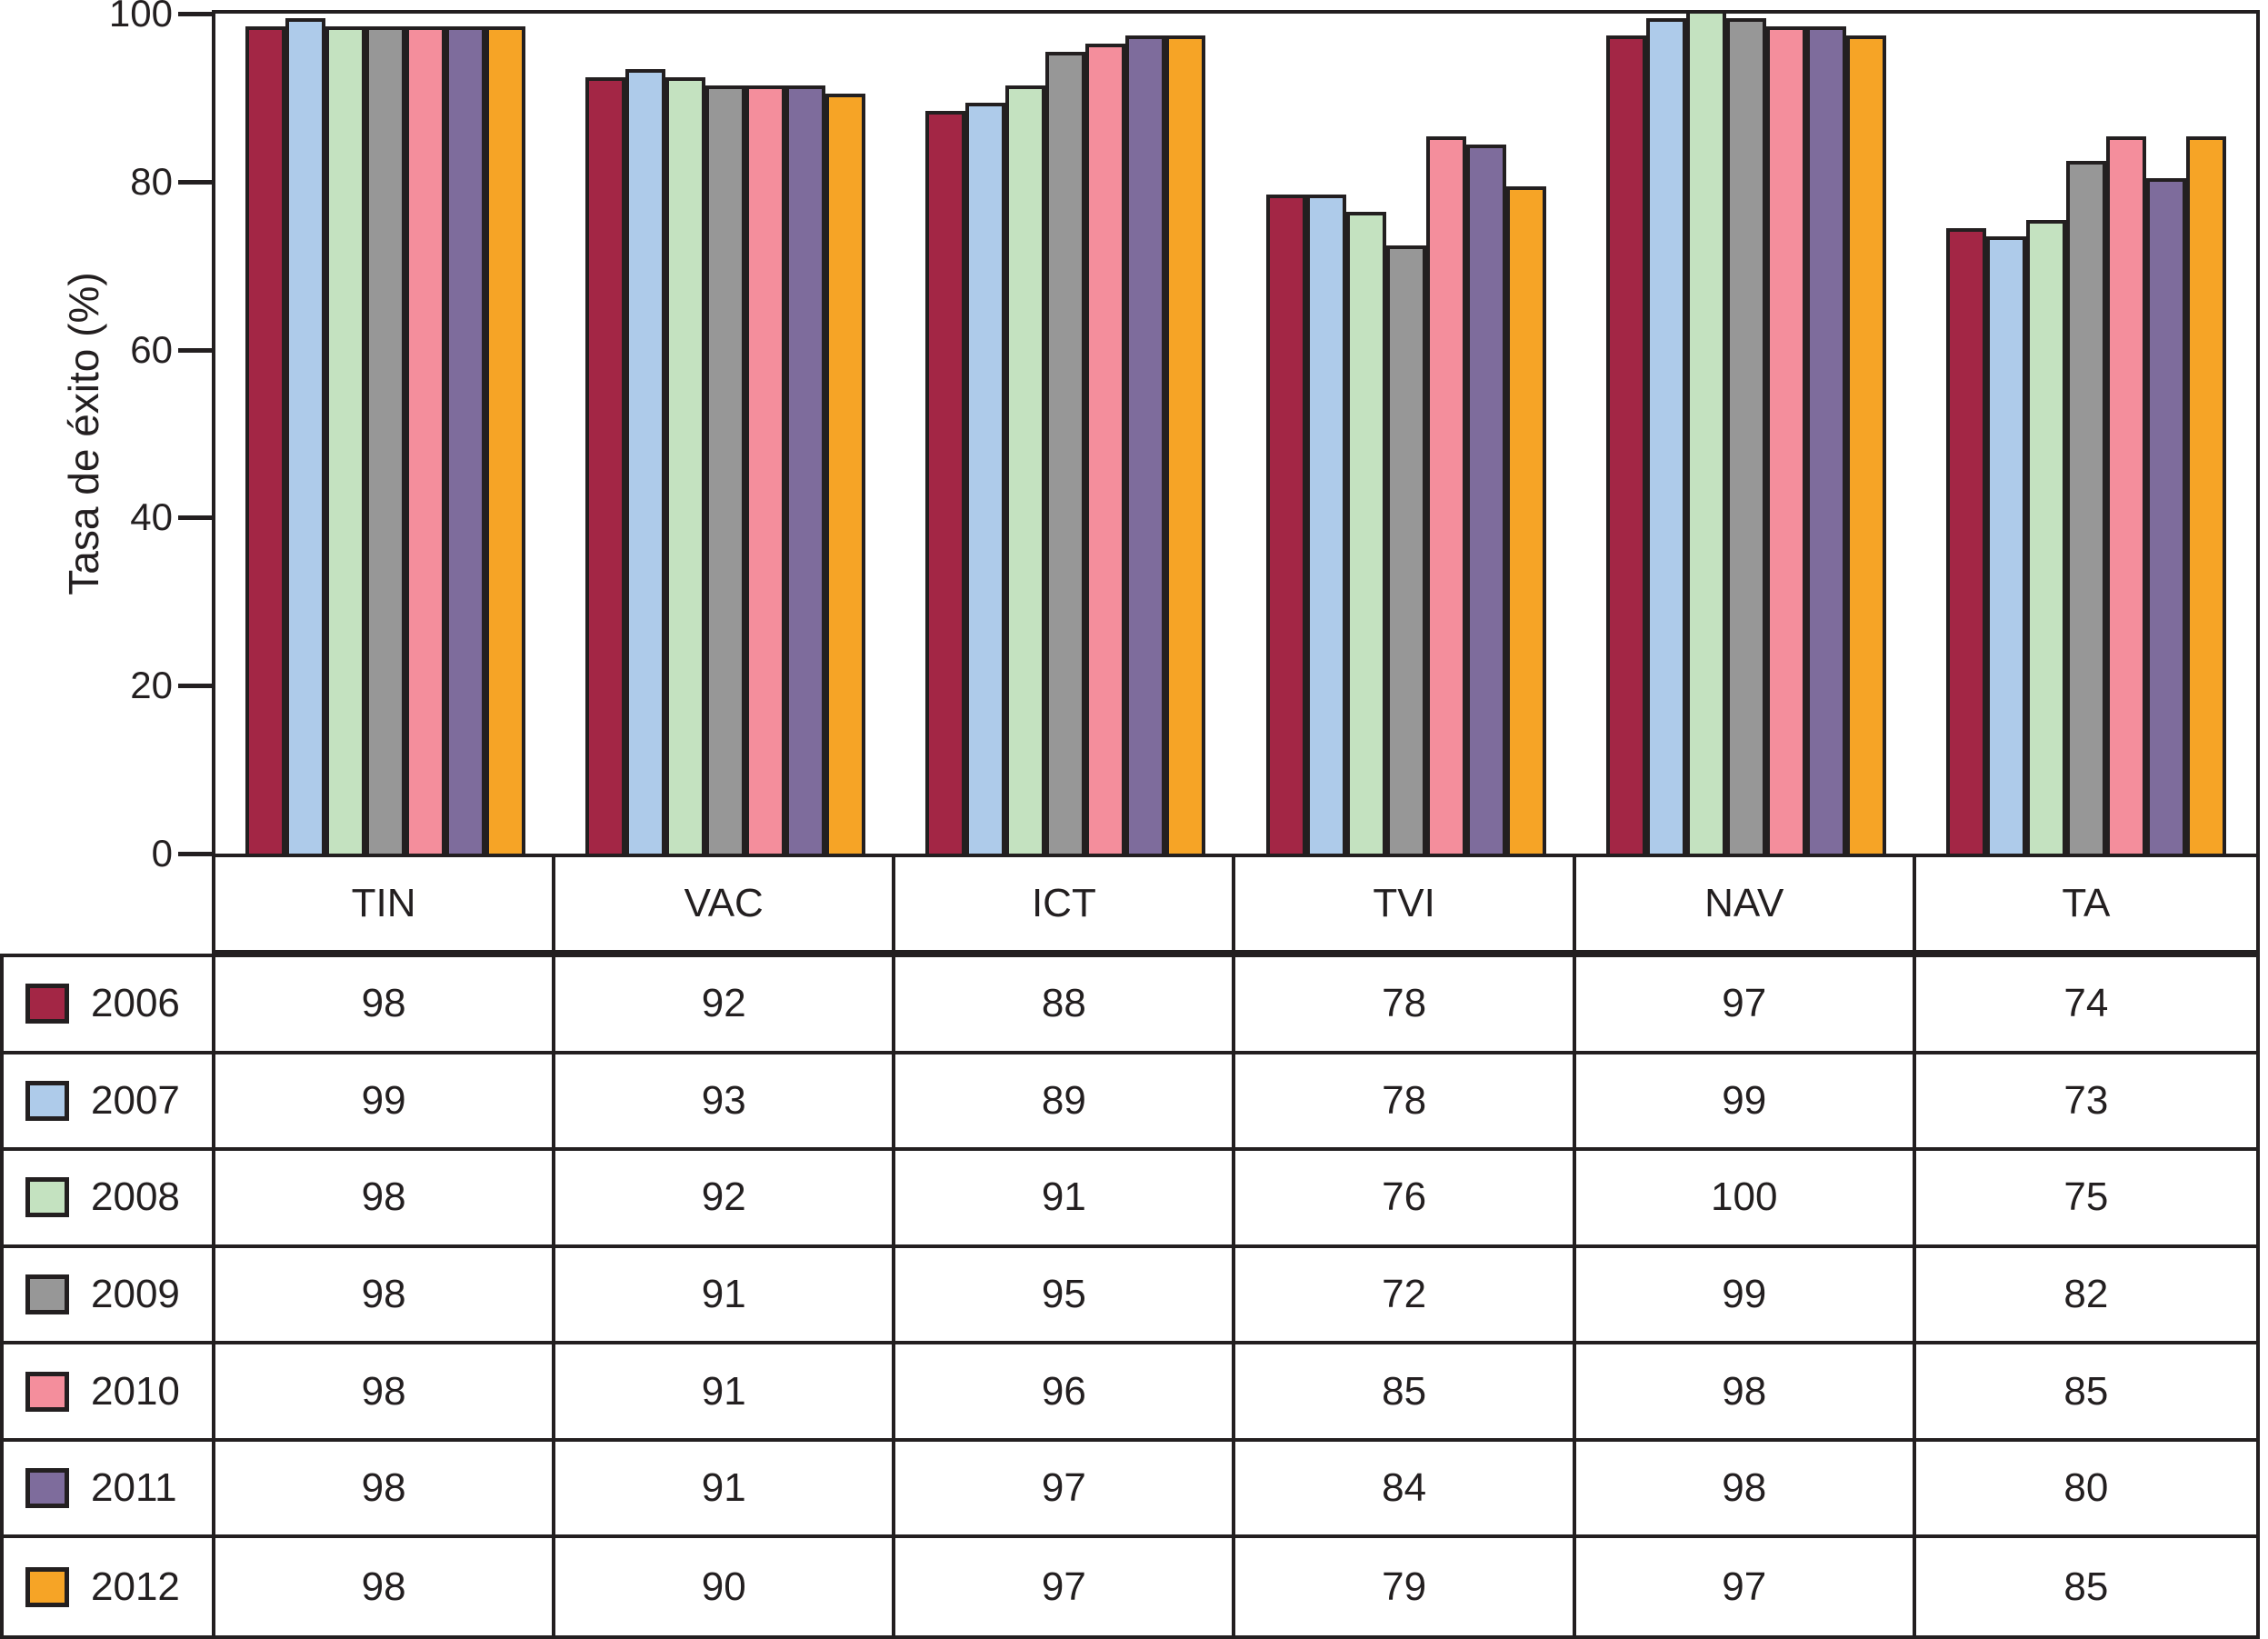 The image size is (2268, 1639). Describe the element at coordinates (2165, 515) in the screenshot. I see `bar-2011-TA` at that location.